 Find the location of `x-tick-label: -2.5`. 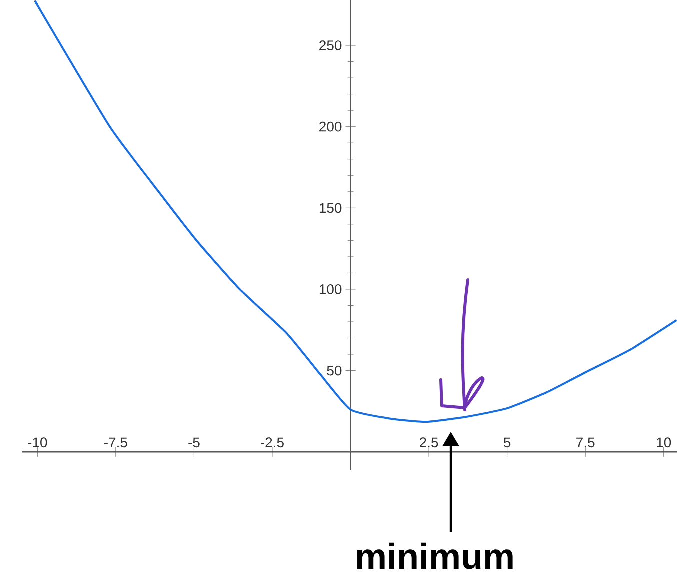

x-tick-label: -2.5 is located at coordinates (272, 443).